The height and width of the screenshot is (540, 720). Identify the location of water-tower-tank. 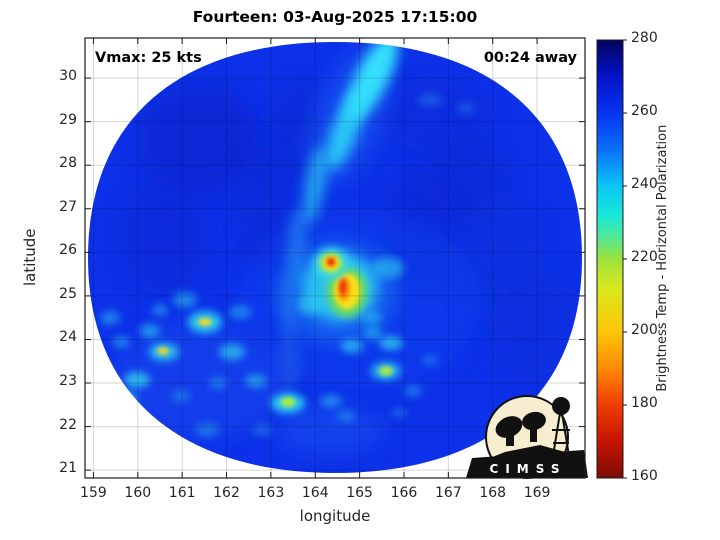
(561, 406).